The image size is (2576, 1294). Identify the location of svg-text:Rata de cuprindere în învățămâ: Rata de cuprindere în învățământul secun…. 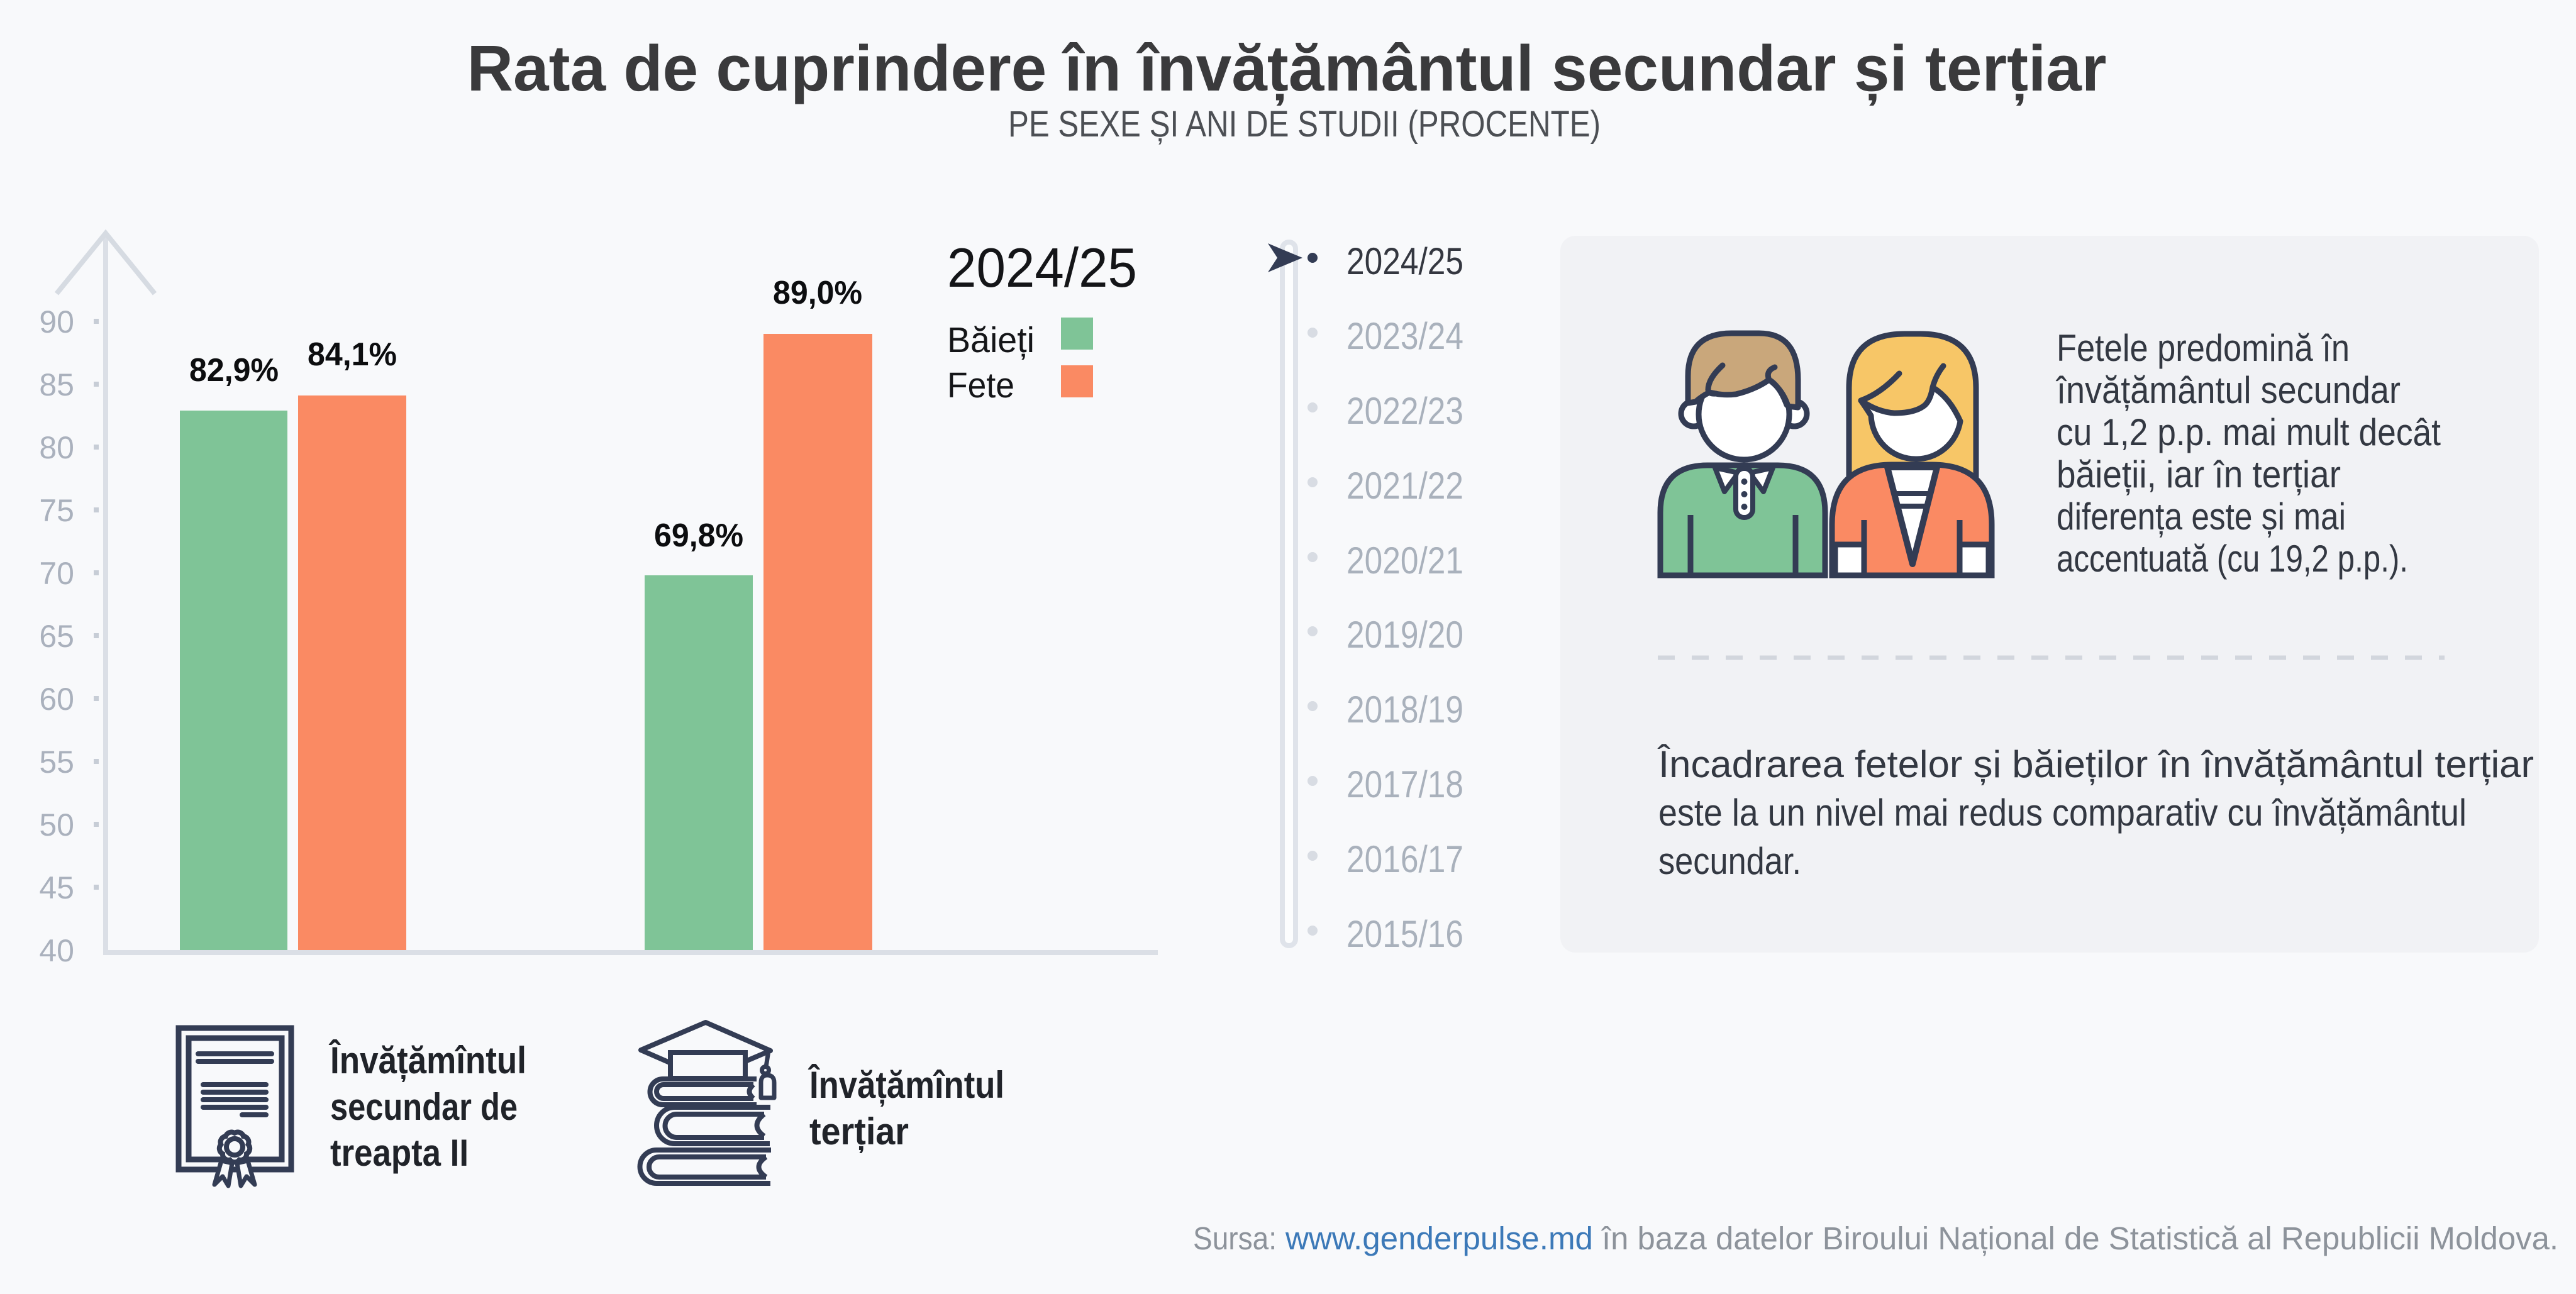
(1287, 69).